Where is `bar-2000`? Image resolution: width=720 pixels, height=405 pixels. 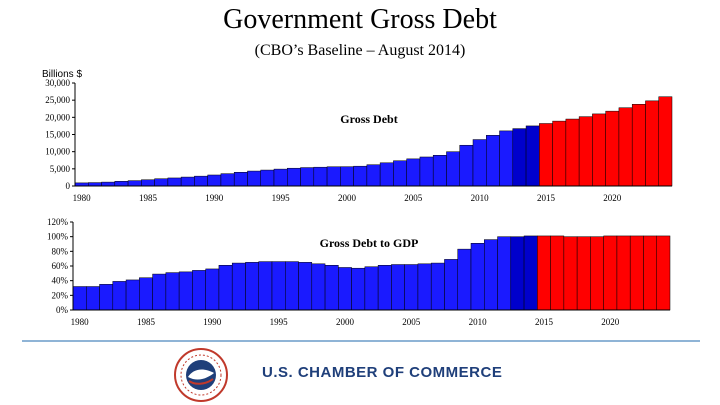 bar-2000 is located at coordinates (345, 289).